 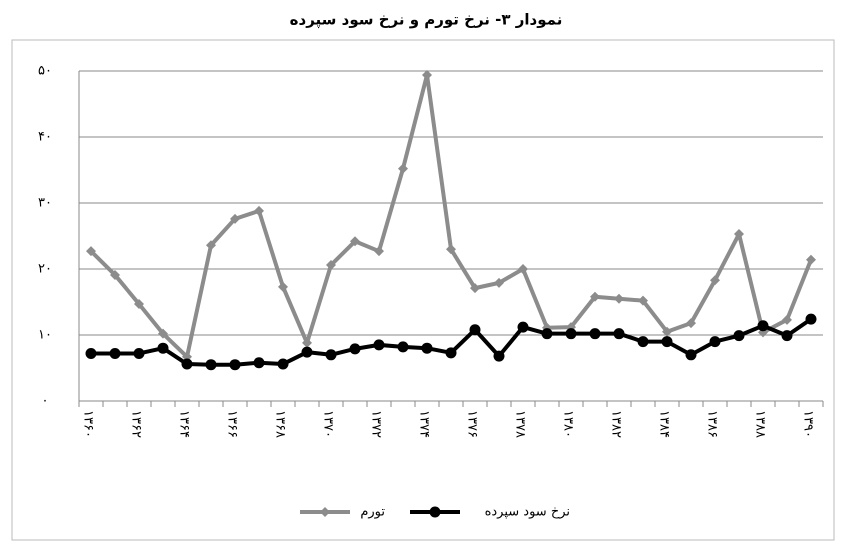 I want to click on y-tick-label: ۵۰, so click(x=45, y=71).